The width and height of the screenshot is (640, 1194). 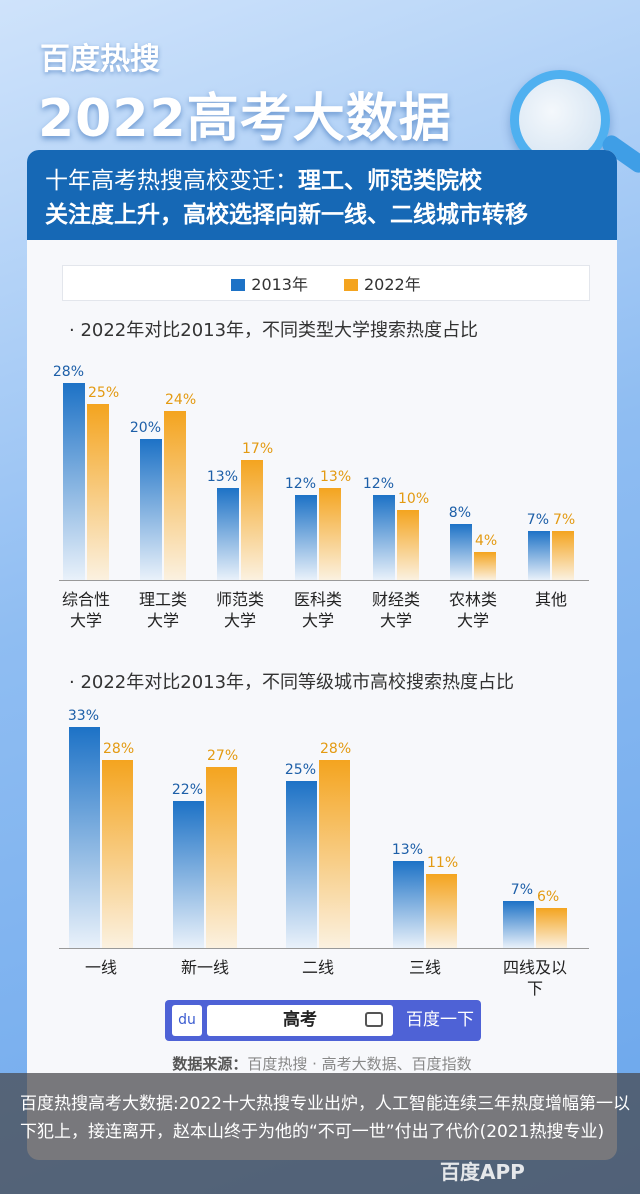 I want to click on value-label: 33%, so click(x=83, y=715).